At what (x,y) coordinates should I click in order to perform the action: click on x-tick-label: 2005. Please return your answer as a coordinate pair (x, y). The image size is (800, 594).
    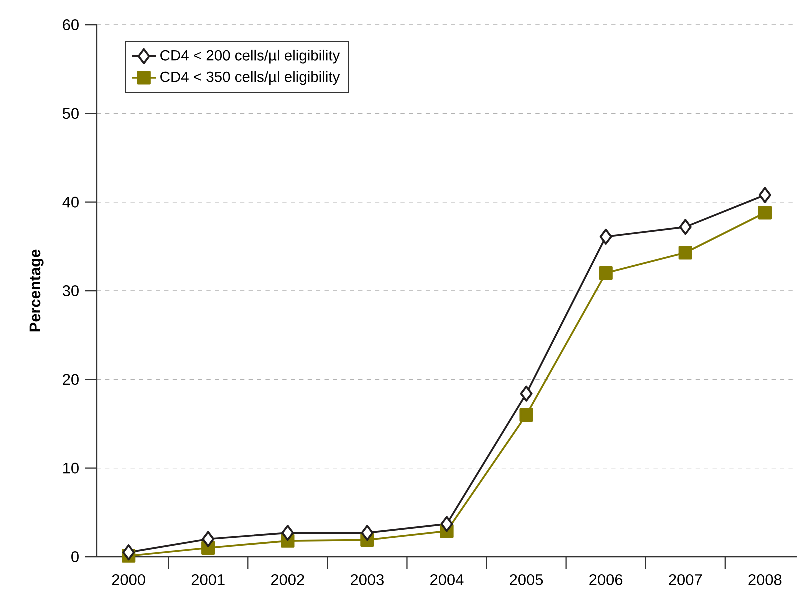
    Looking at the image, I should click on (527, 580).